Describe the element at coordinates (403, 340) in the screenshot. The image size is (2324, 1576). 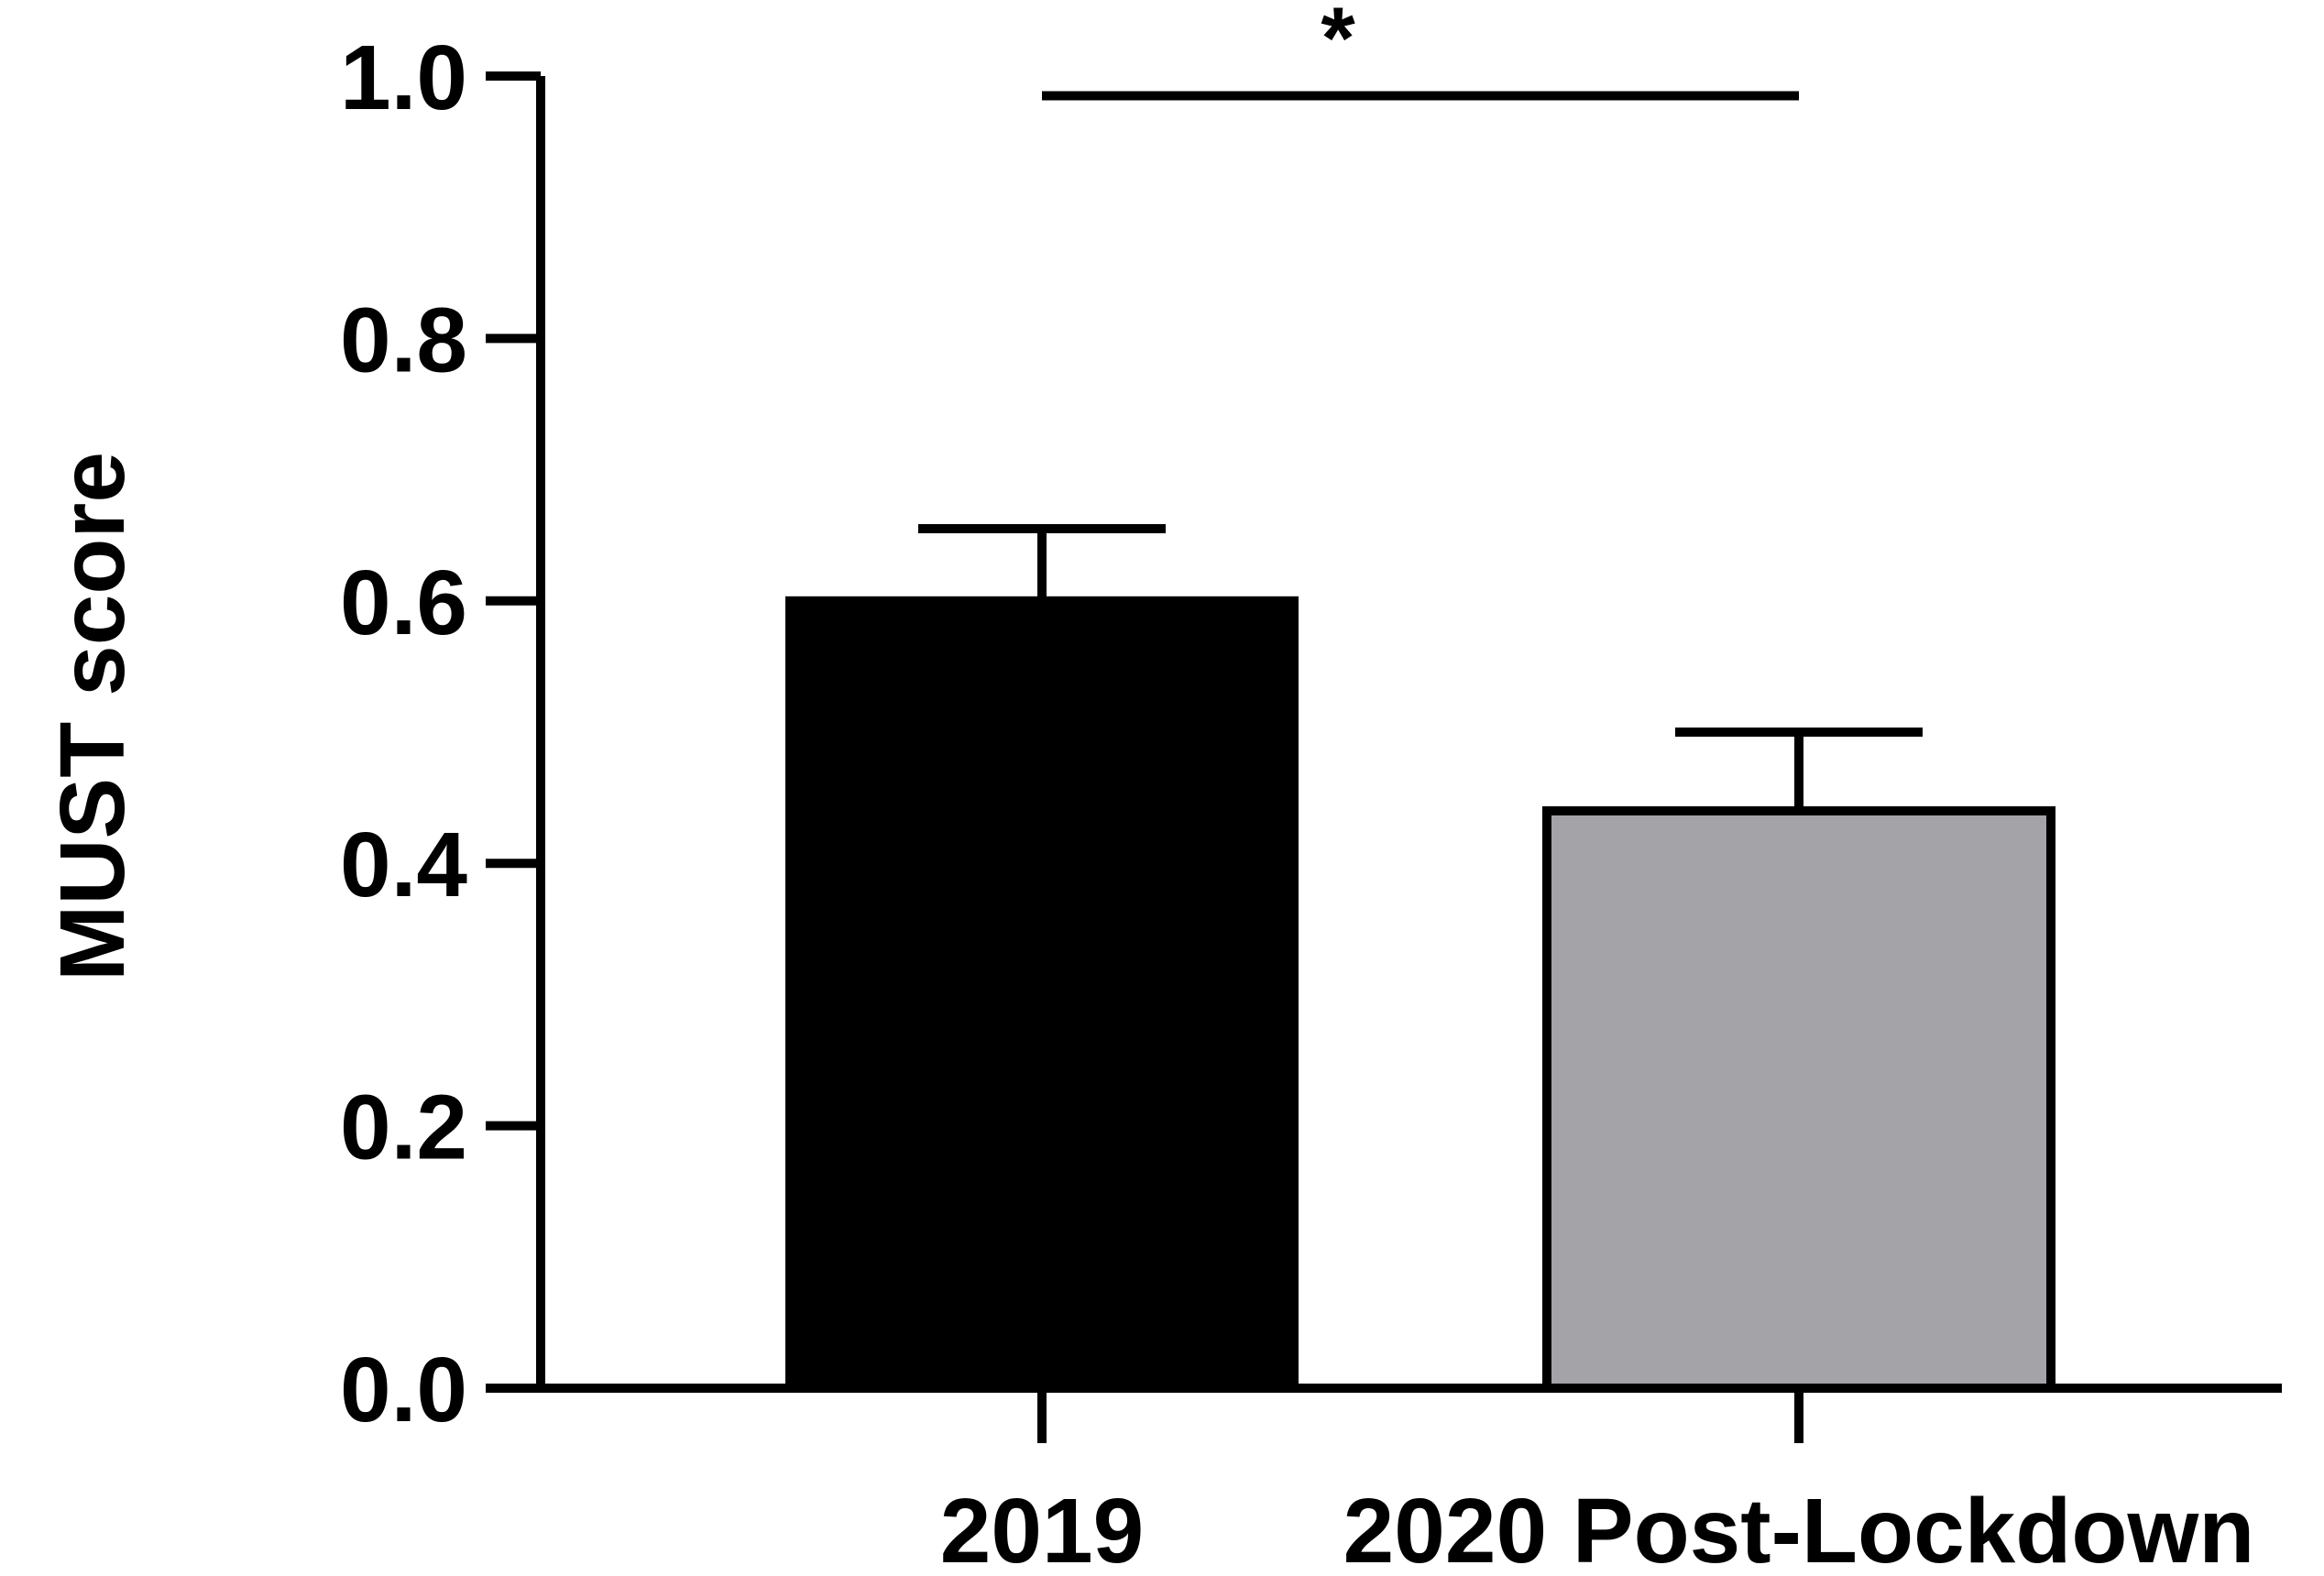
I see `y-tick-label-4: 0.8` at that location.